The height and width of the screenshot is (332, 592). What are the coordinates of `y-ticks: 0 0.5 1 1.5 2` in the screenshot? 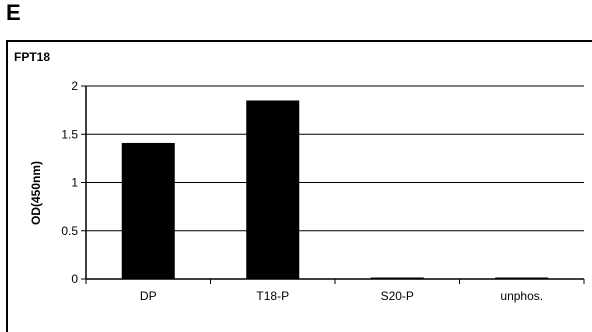 It's located at (73, 182).